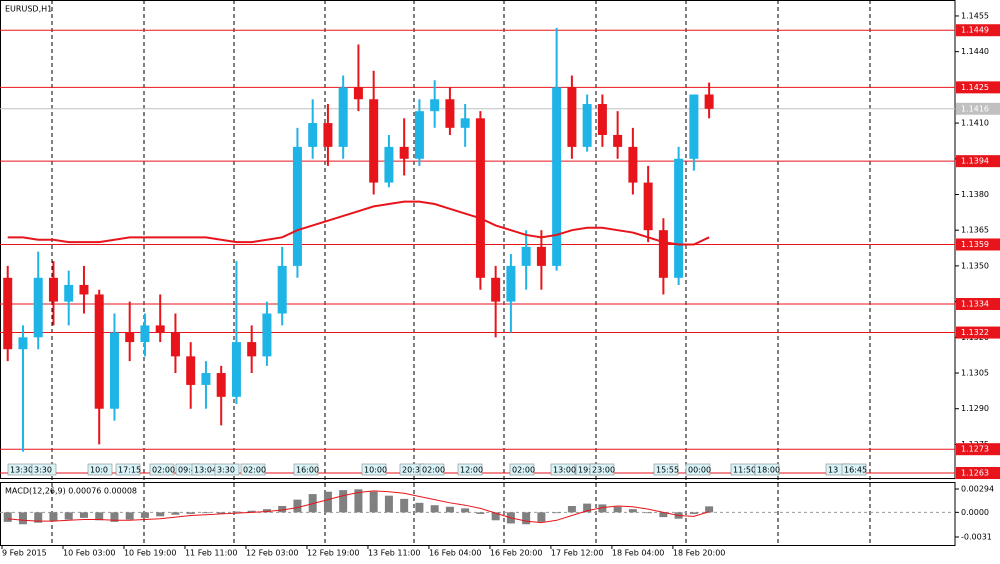  Describe the element at coordinates (975, 108) in the screenshot. I see `current-price-label: 1.1416` at that location.